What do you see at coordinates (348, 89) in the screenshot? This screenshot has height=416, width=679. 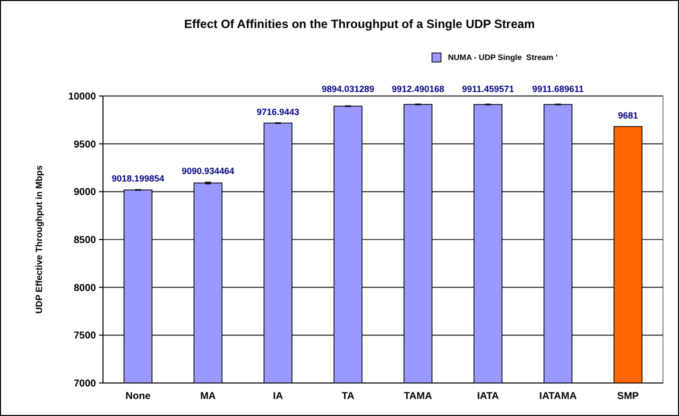 I see `data-label: 9894.031289` at bounding box center [348, 89].